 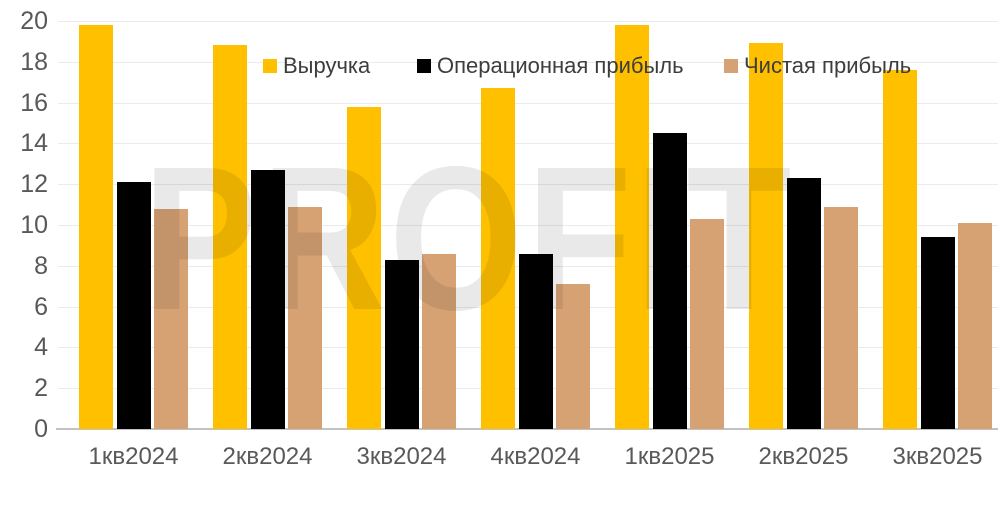 What do you see at coordinates (937, 456) in the screenshot?
I see `x-tick-label: 3кв2025` at bounding box center [937, 456].